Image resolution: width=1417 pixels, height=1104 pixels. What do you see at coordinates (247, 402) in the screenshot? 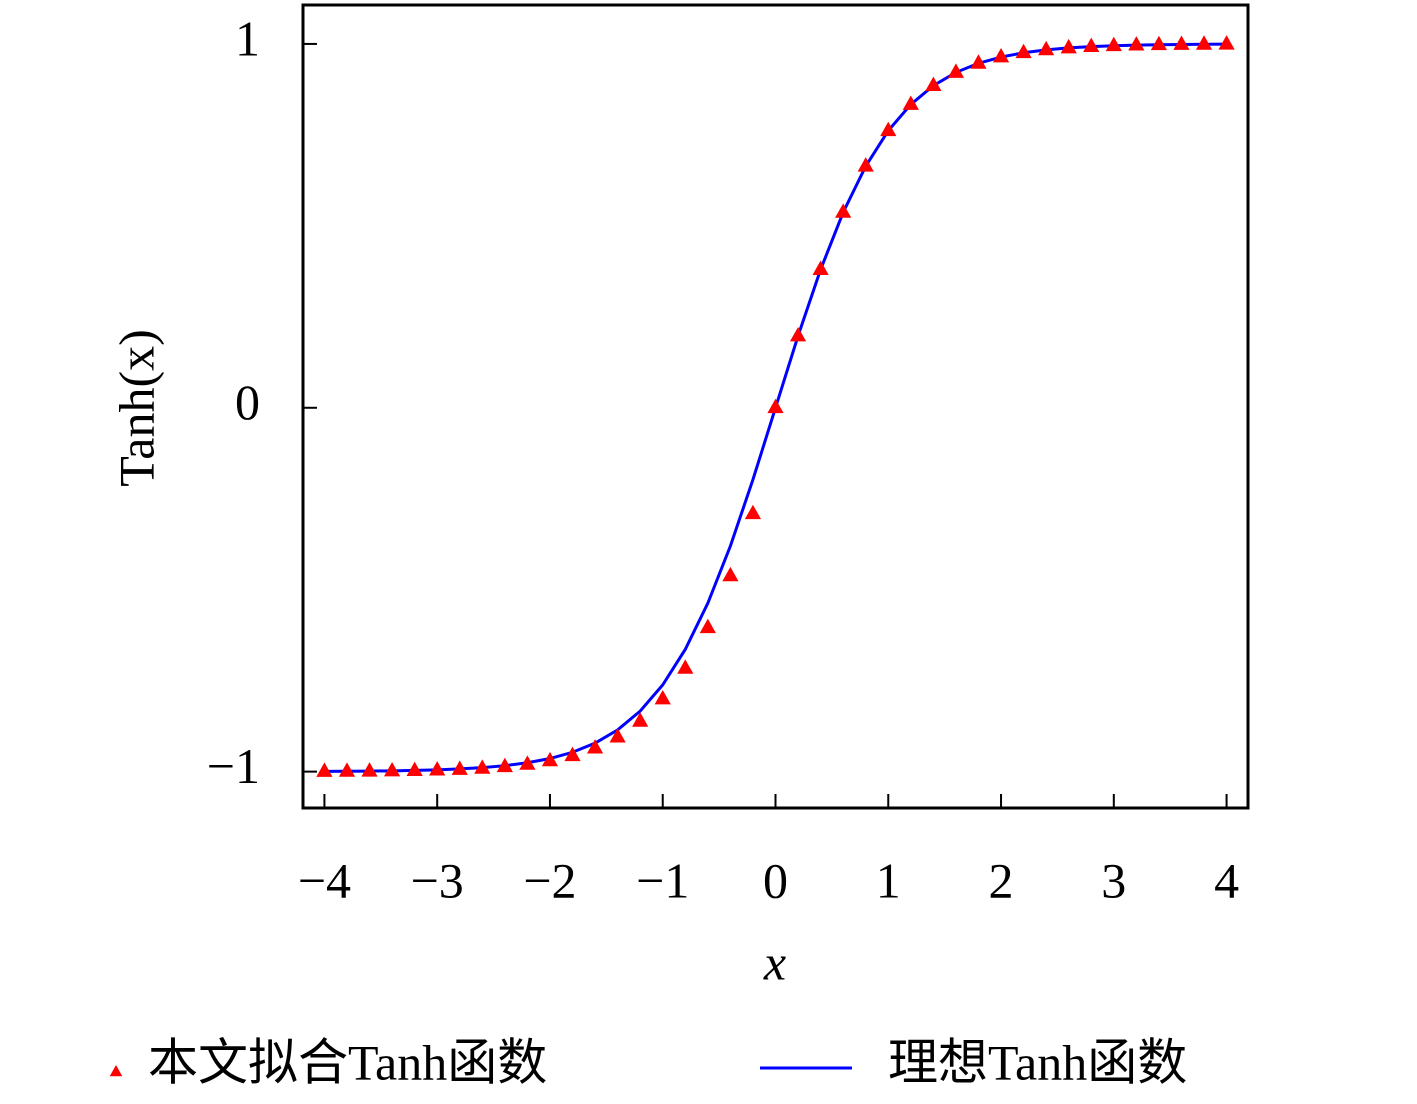
I see `y-tick-label: 0` at bounding box center [247, 402].